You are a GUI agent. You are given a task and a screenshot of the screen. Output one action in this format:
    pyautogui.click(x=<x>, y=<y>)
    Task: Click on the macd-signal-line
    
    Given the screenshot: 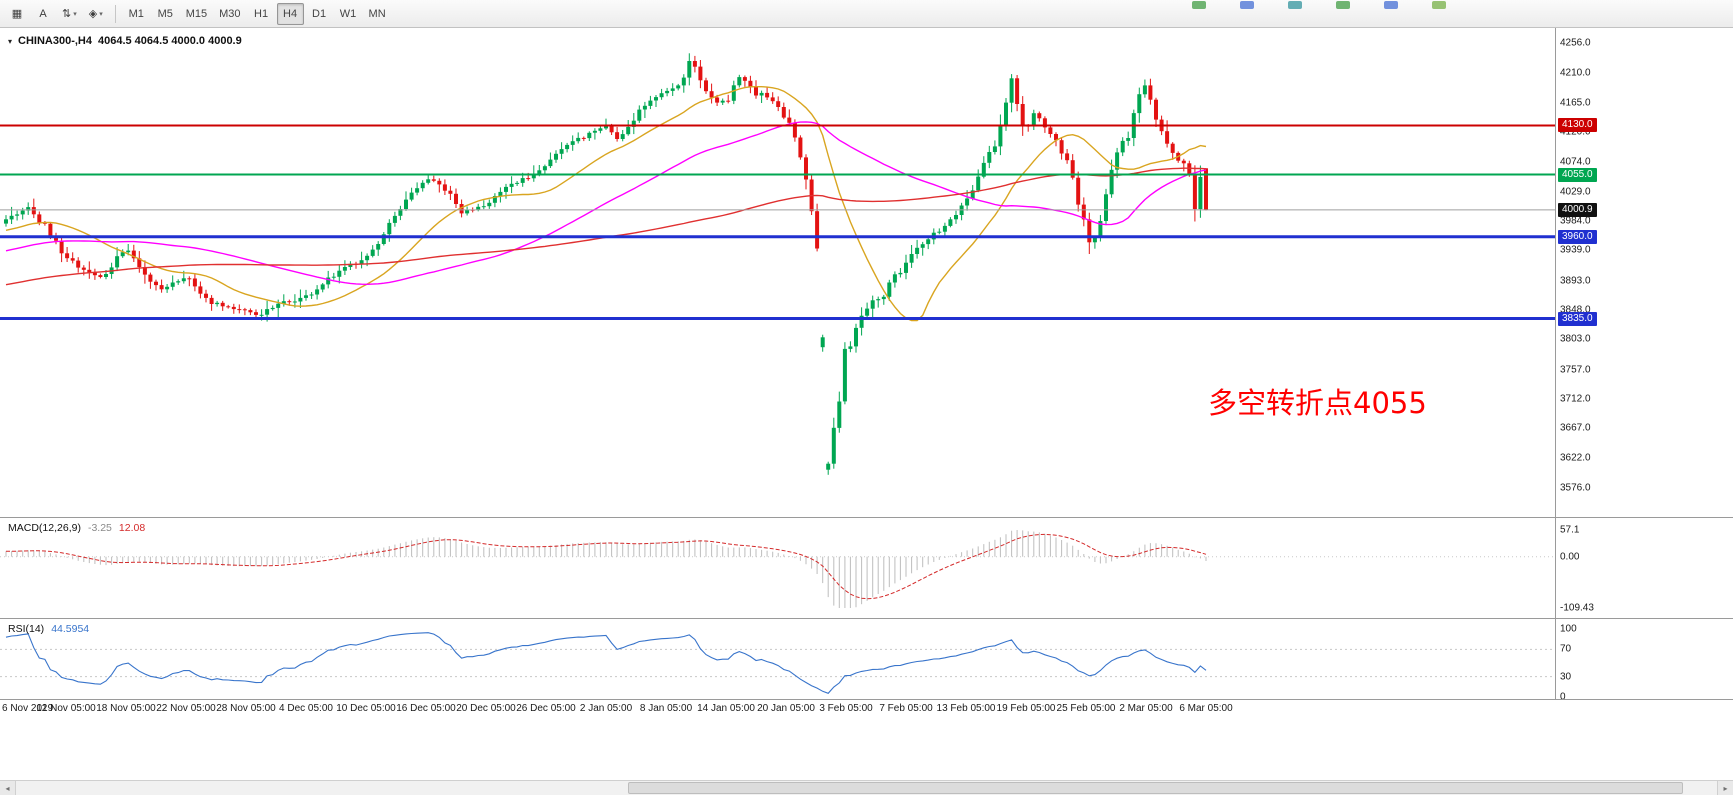 What is the action you would take?
    pyautogui.click(x=606, y=566)
    